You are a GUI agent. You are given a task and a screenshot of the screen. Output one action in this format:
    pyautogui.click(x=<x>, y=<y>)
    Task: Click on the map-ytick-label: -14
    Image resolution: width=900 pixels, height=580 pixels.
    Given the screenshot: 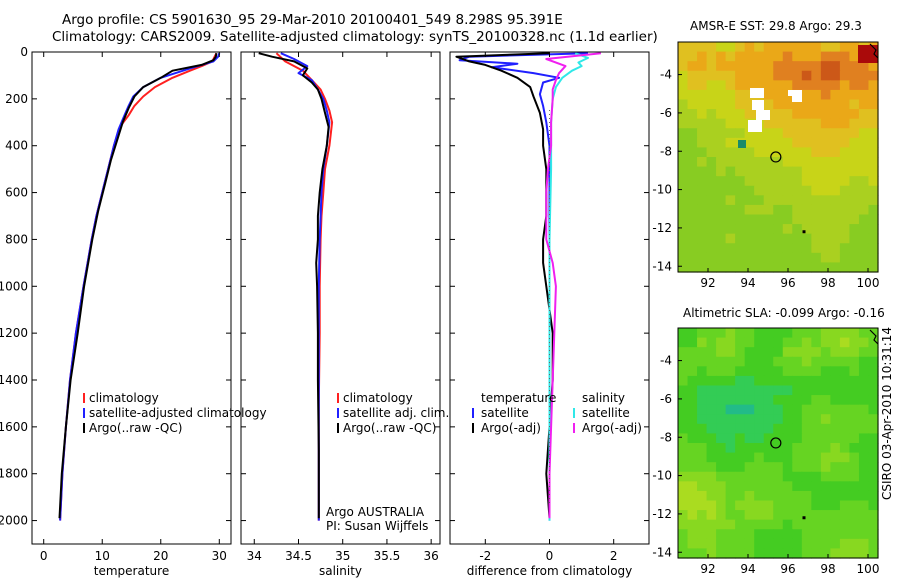 What is the action you would take?
    pyautogui.click(x=662, y=552)
    